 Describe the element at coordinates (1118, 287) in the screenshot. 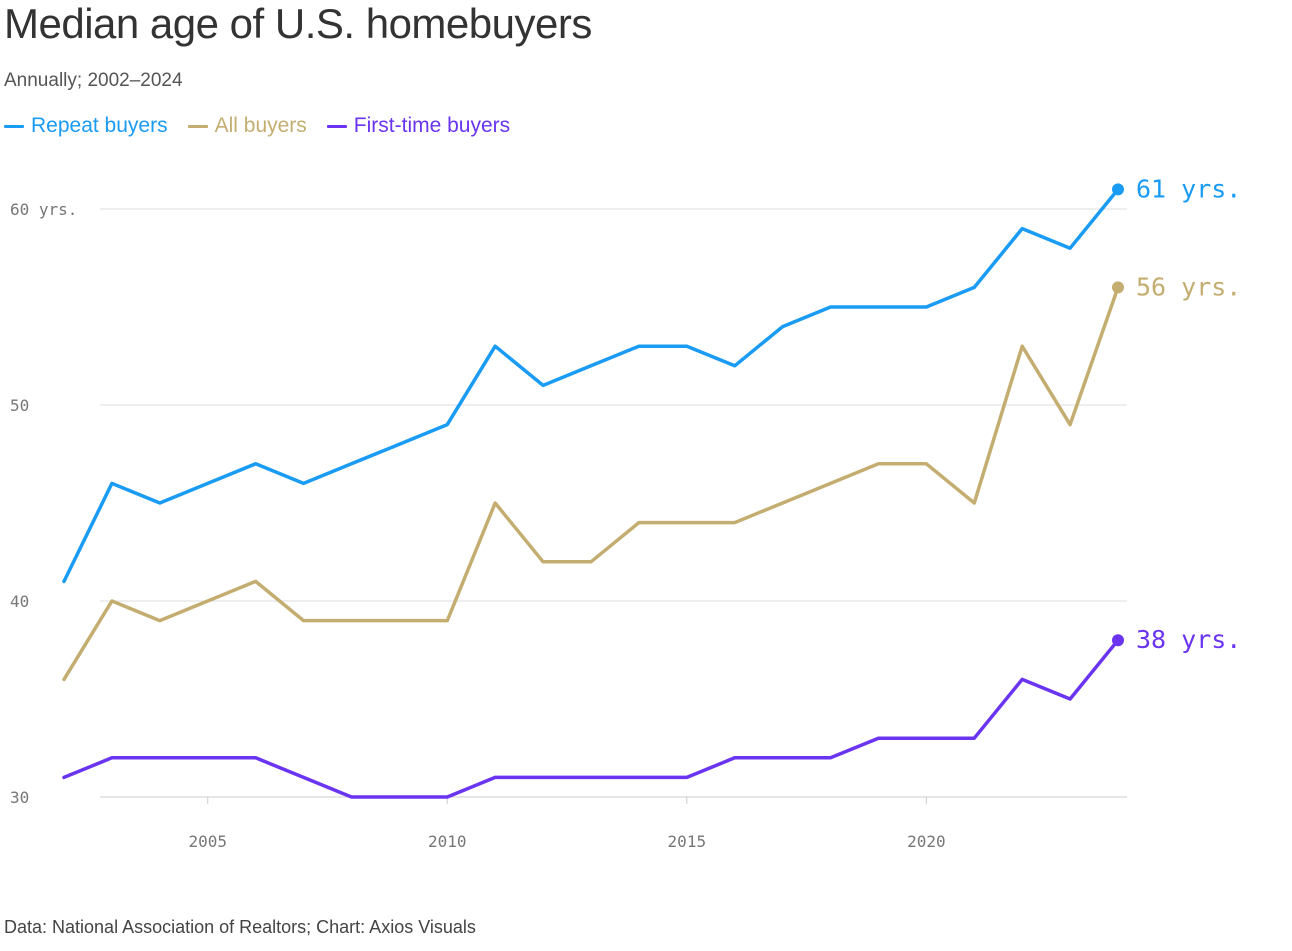

I see `end-point-all-buyers` at that location.